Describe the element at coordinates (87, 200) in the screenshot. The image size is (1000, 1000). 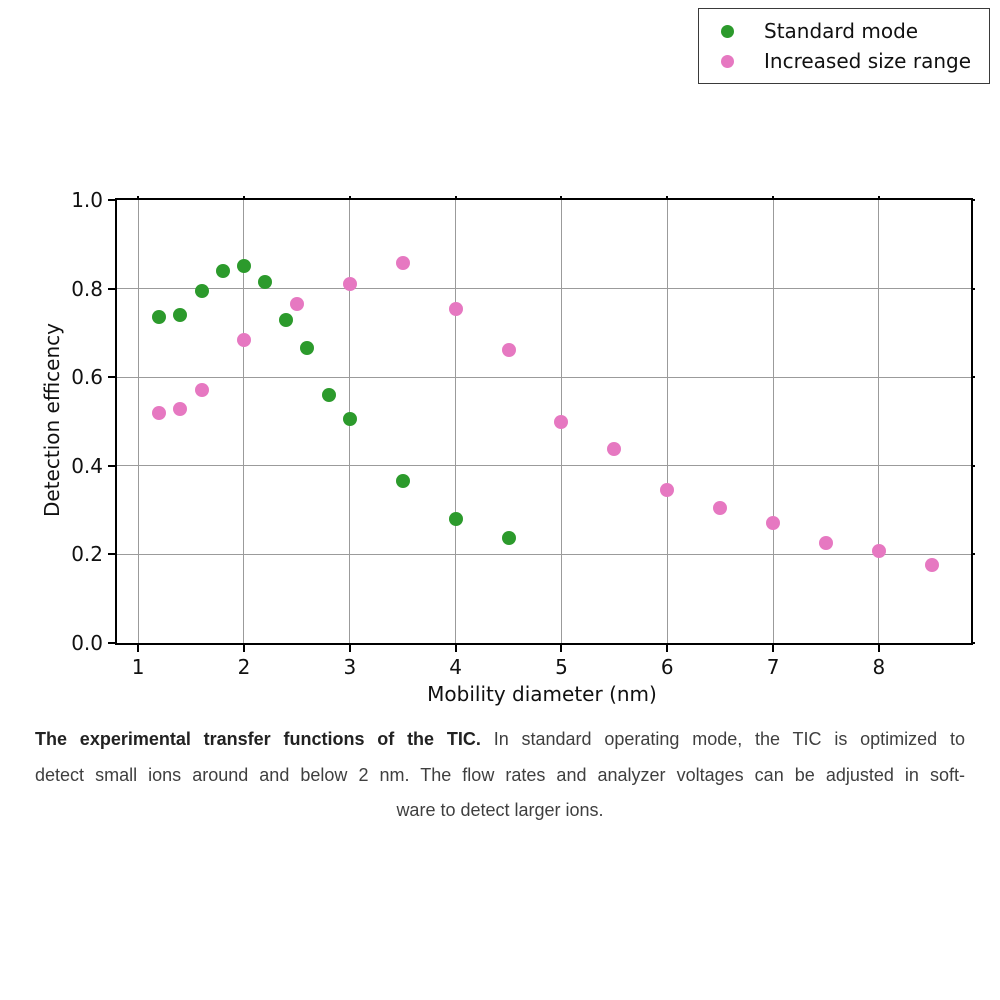
I see `y-tick-label: 1.0` at that location.